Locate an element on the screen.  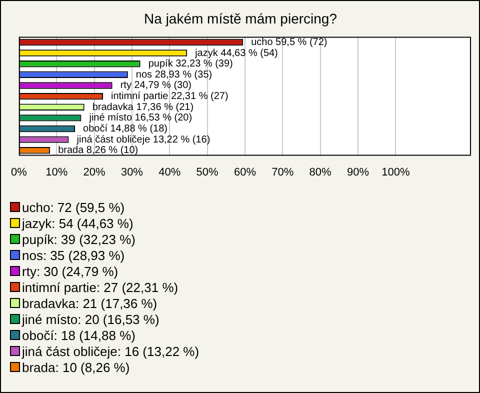
x-tick-label: 50% is located at coordinates (207, 172).